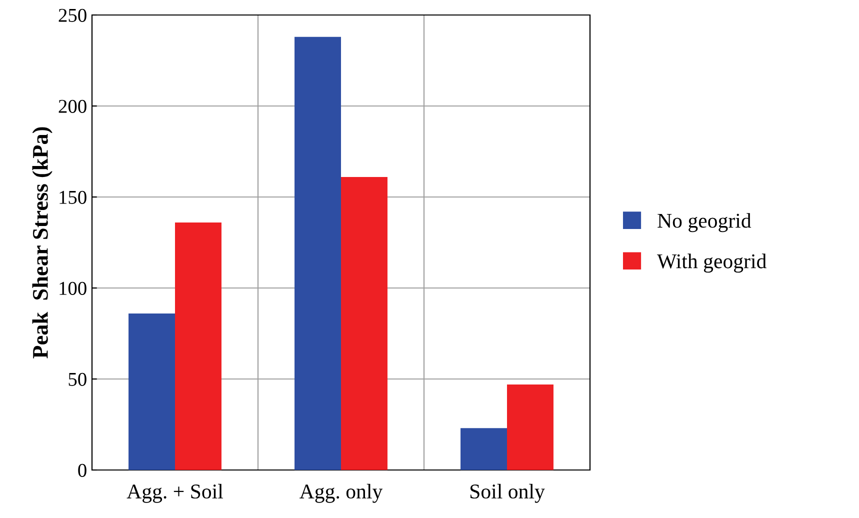 The image size is (859, 518). What do you see at coordinates (705, 222) in the screenshot?
I see `legend-label: No geogrid` at bounding box center [705, 222].